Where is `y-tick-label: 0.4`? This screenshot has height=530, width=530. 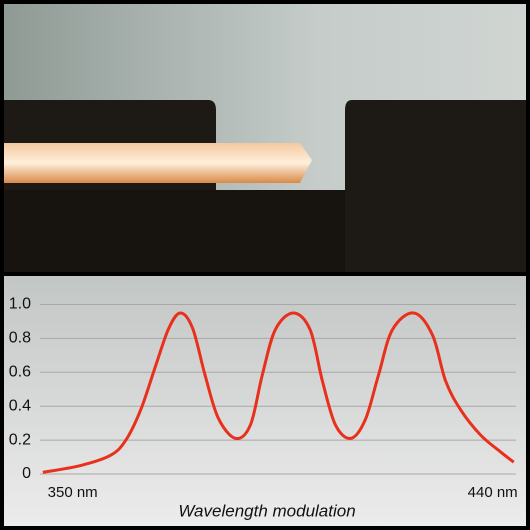
y-tick-label: 0.4 is located at coordinates (20, 405).